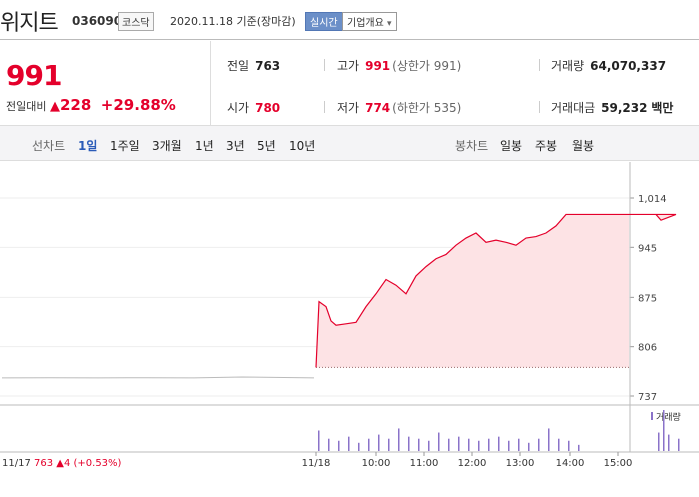 This screenshot has height=497, width=699. Describe the element at coordinates (573, 108) in the screenshot. I see `trade-amount-label: 거래대금` at that location.